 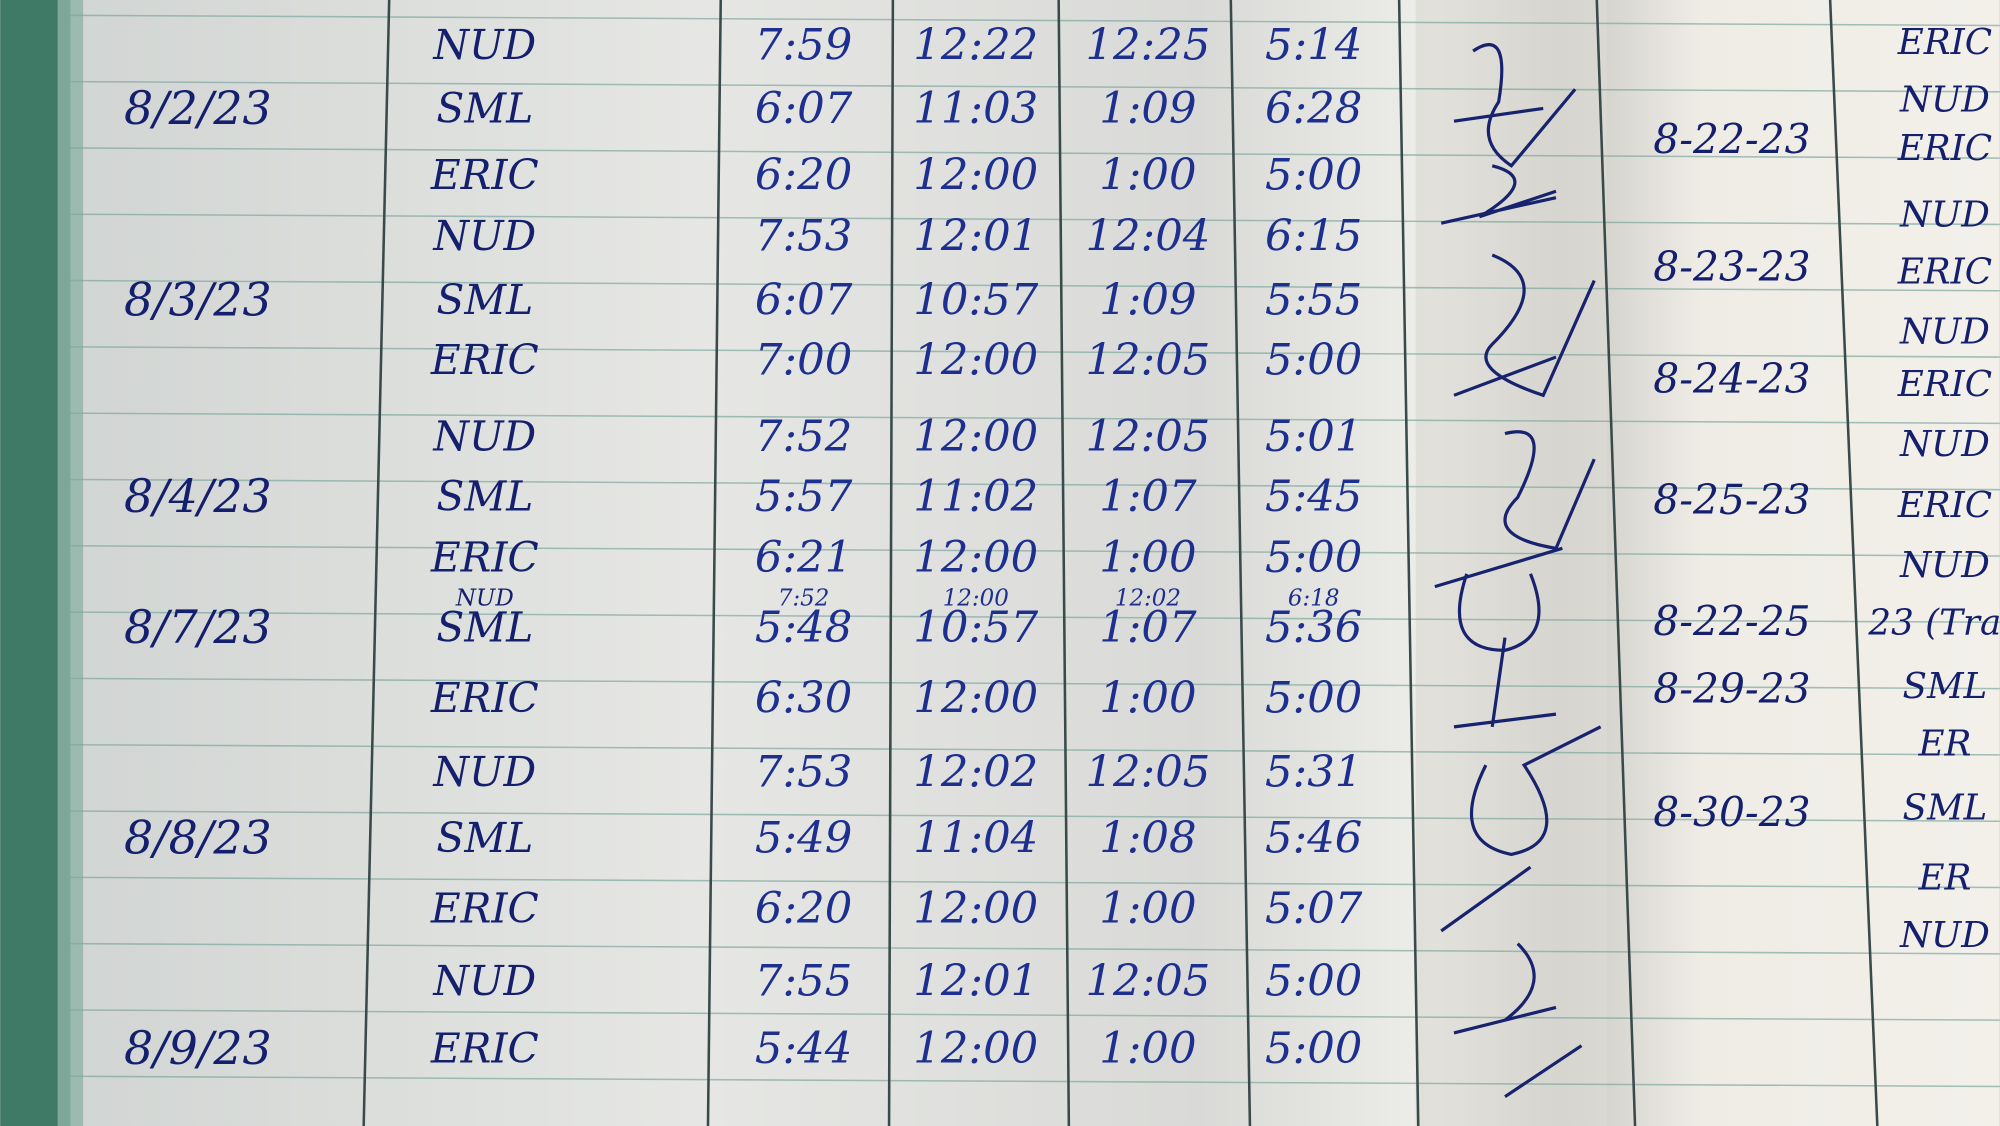 I want to click on time-entry: 5:46, so click(x=1313, y=839).